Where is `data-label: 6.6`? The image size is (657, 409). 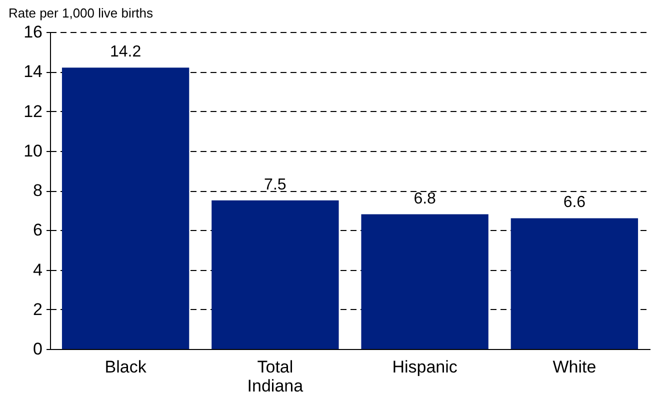 data-label: 6.6 is located at coordinates (574, 203).